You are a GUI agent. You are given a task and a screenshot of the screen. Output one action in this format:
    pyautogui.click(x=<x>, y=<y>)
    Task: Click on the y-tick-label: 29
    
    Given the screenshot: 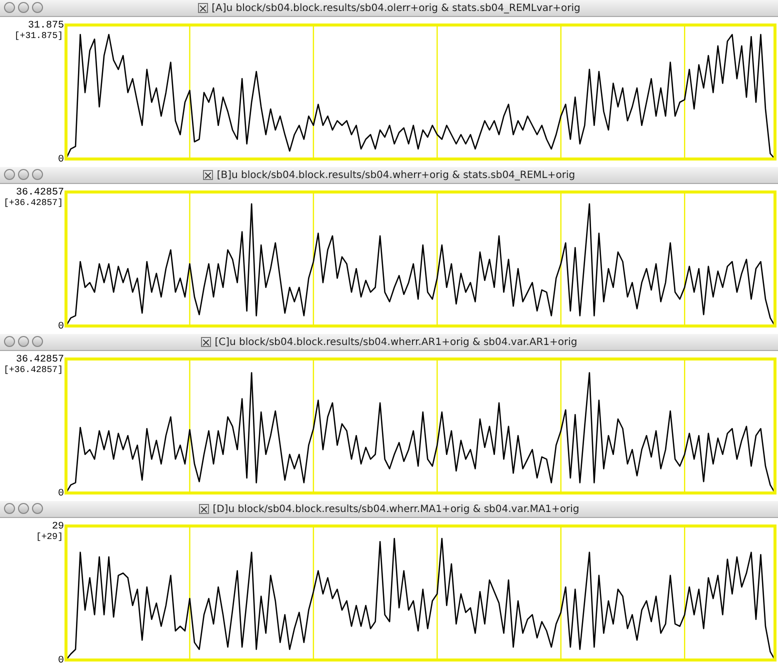 What is the action you would take?
    pyautogui.click(x=58, y=527)
    